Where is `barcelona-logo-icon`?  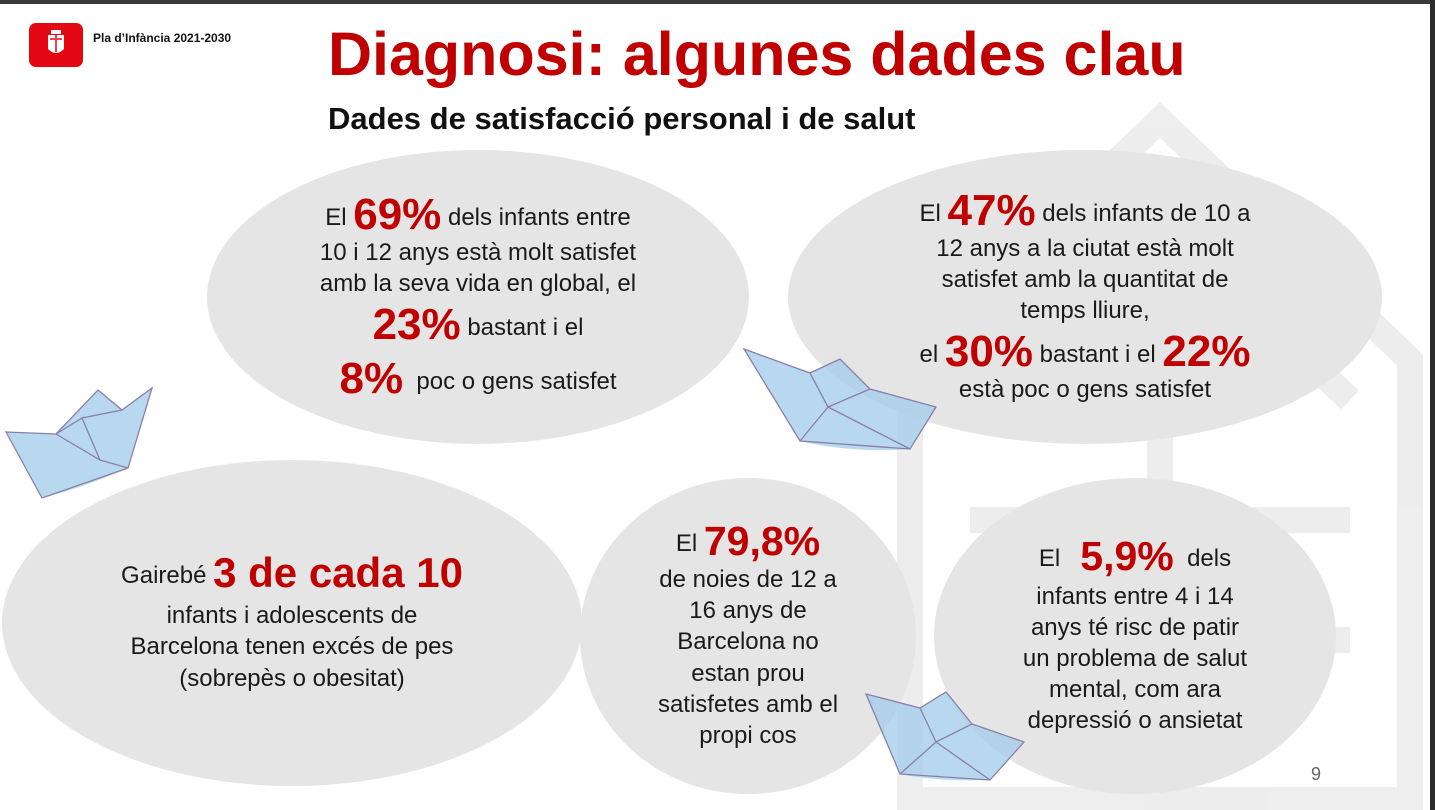 barcelona-logo-icon is located at coordinates (56, 45).